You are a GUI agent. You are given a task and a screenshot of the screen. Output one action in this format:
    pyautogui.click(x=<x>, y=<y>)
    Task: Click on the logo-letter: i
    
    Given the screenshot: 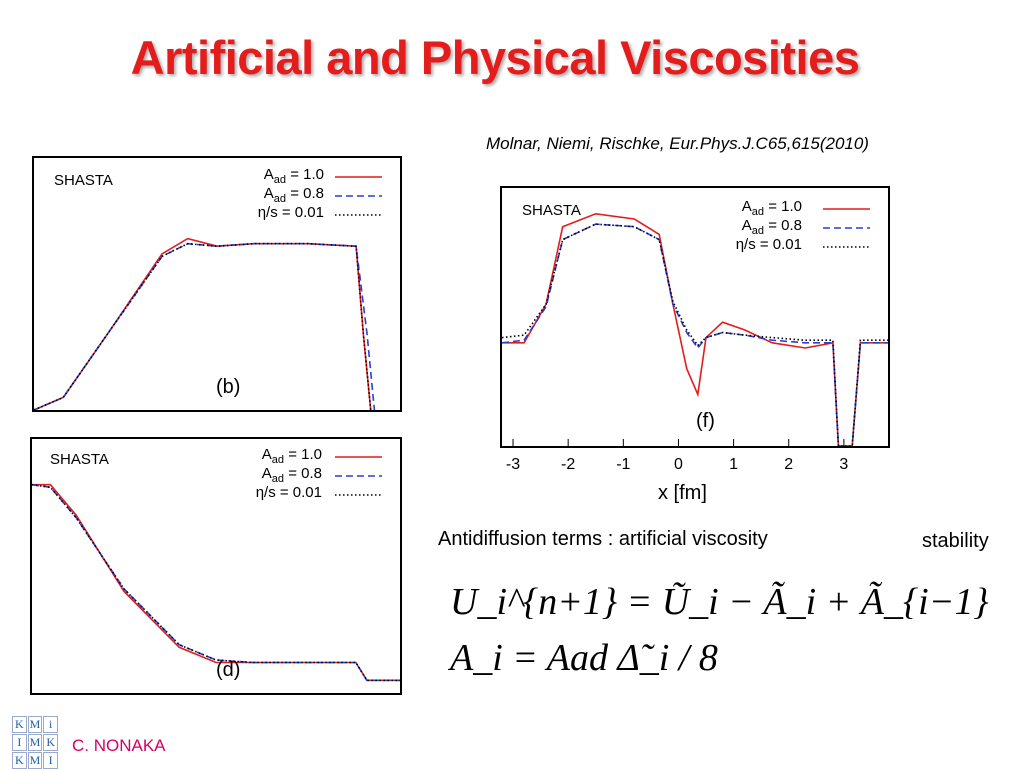 What is the action you would take?
    pyautogui.click(x=50, y=724)
    